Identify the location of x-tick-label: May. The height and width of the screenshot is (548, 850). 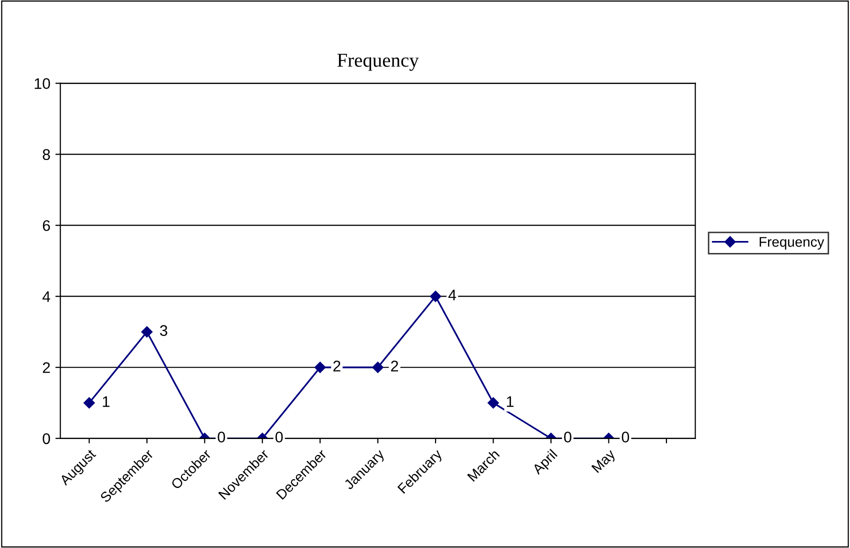
(604, 462).